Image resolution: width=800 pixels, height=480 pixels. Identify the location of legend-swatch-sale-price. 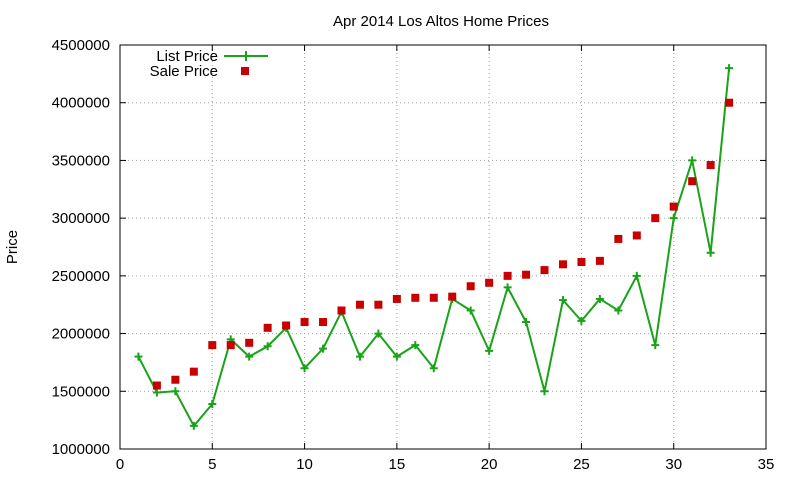
(245, 71).